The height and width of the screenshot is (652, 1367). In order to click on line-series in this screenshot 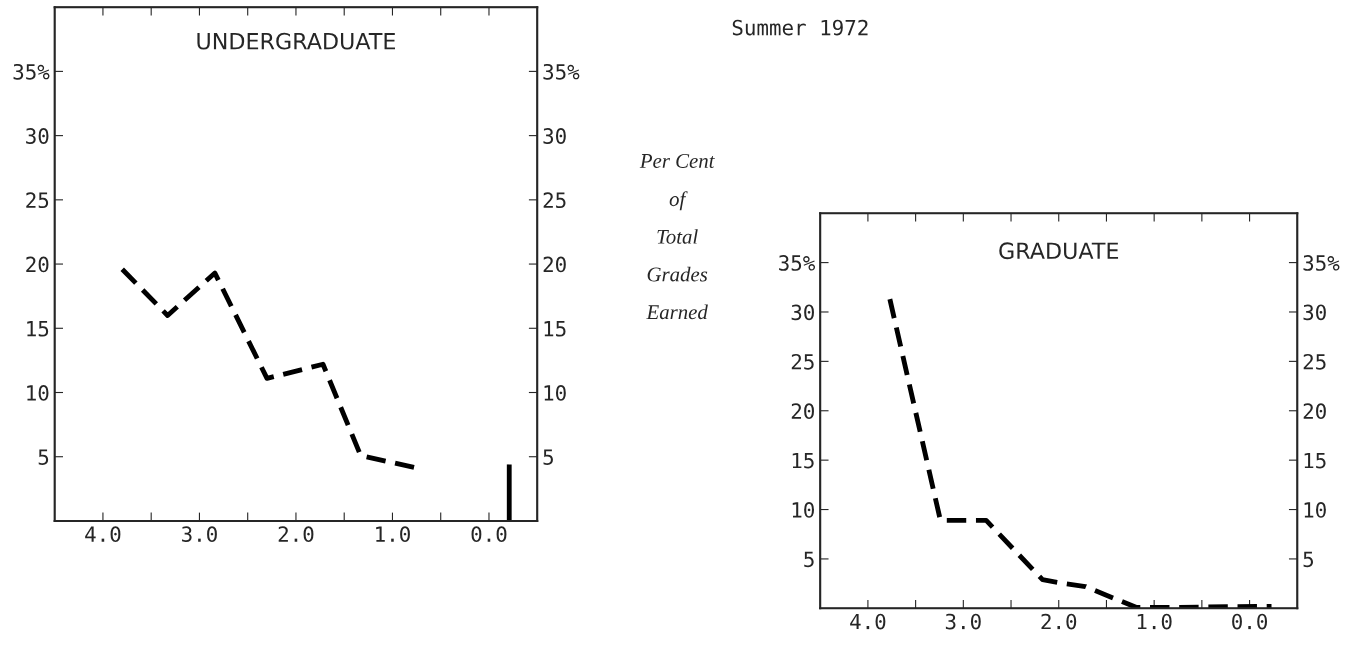, I will do `click(1080, 452)`.